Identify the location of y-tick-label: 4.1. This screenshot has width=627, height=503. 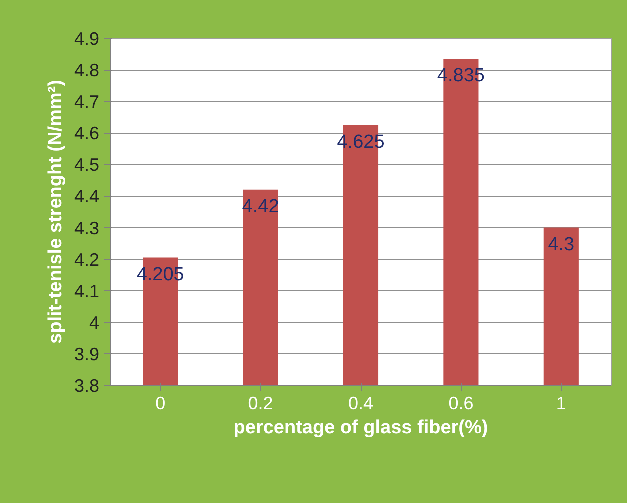
(87, 291).